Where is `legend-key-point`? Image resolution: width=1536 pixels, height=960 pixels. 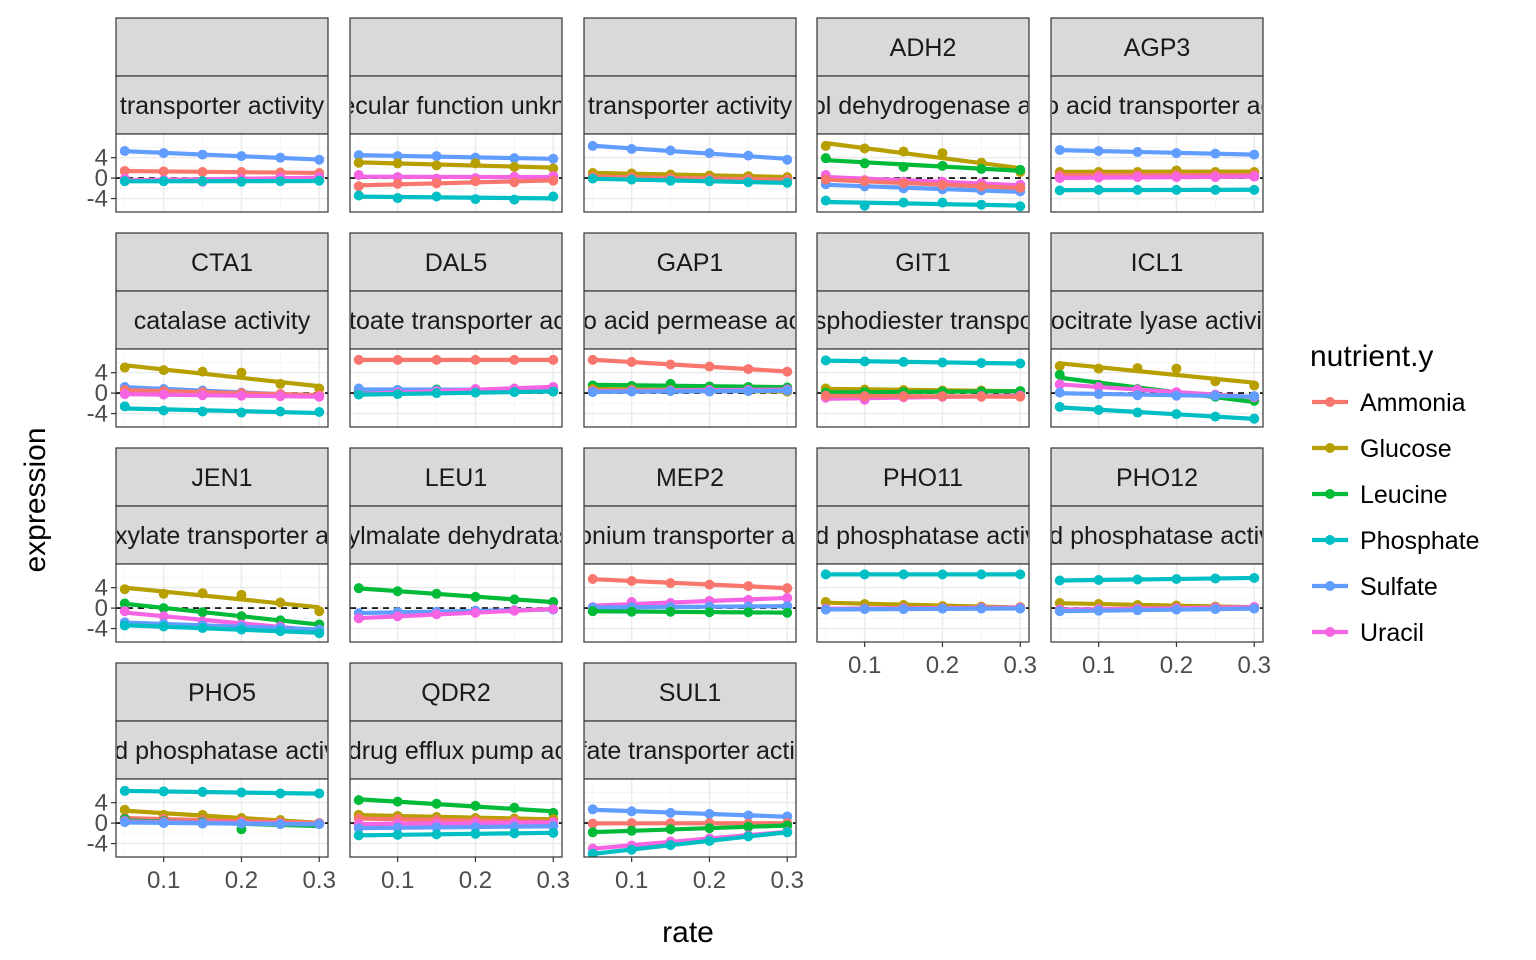
legend-key-point is located at coordinates (1330, 586).